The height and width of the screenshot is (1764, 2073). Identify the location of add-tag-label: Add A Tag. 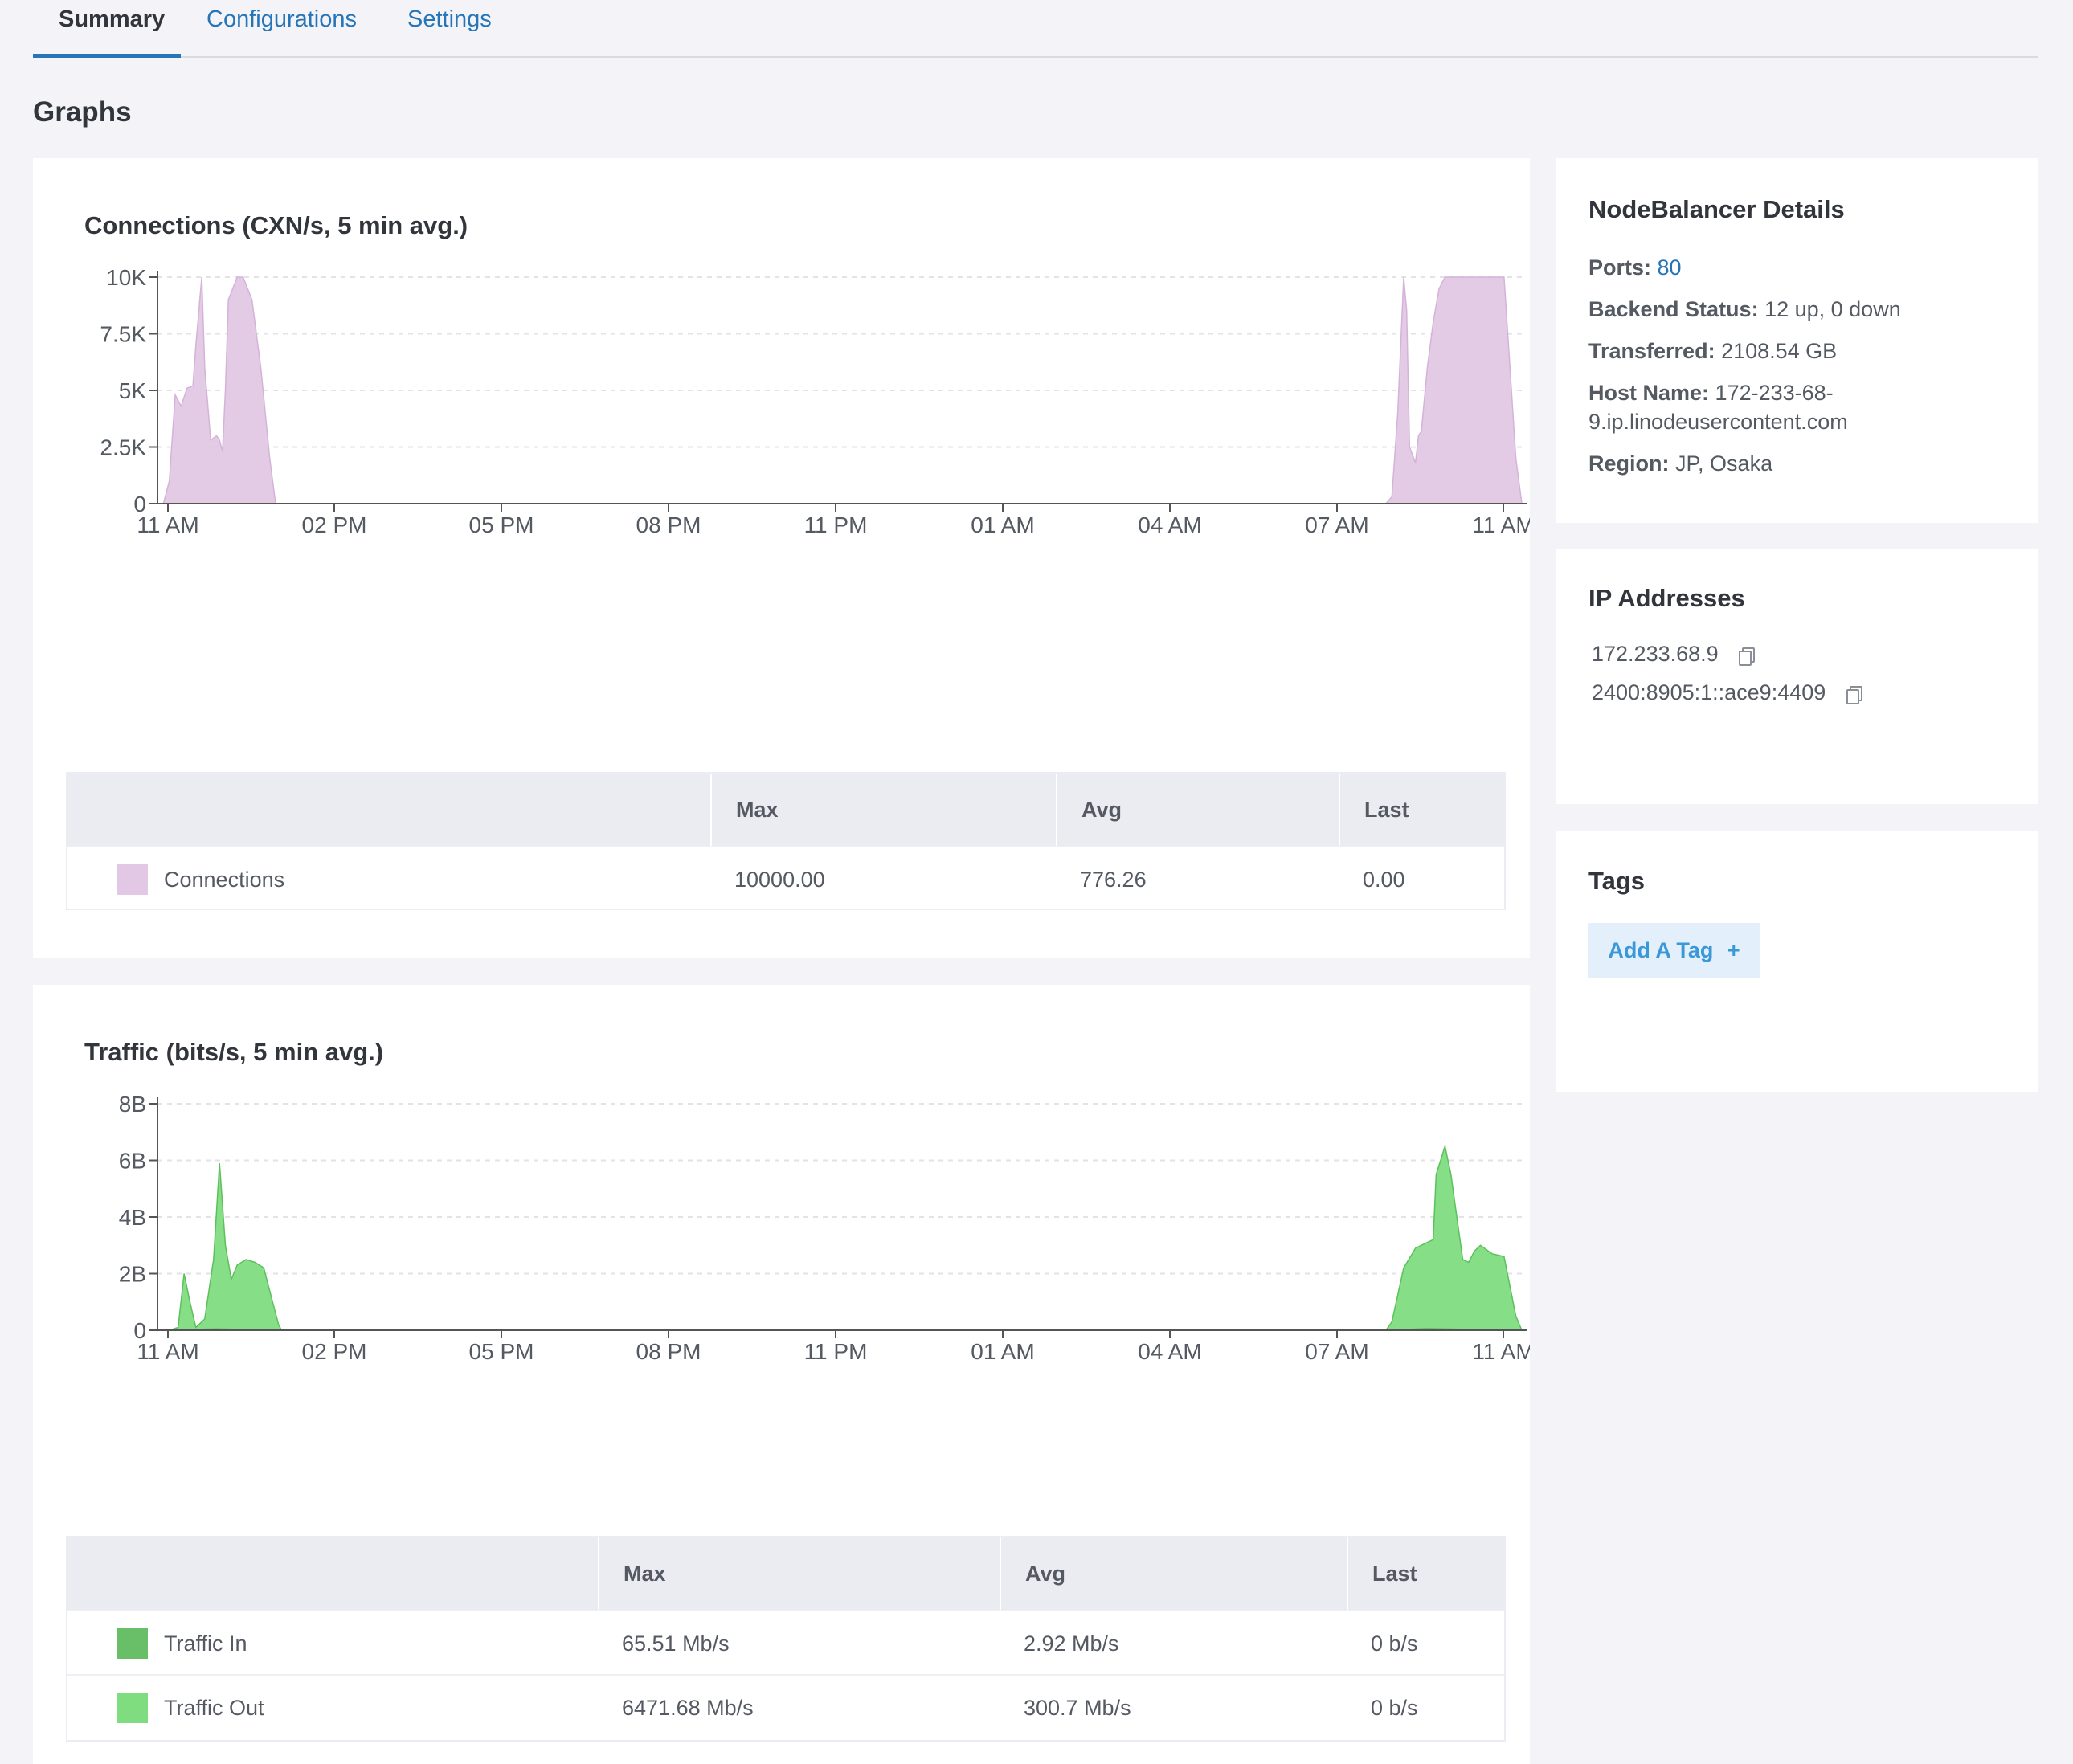
(1661, 950).